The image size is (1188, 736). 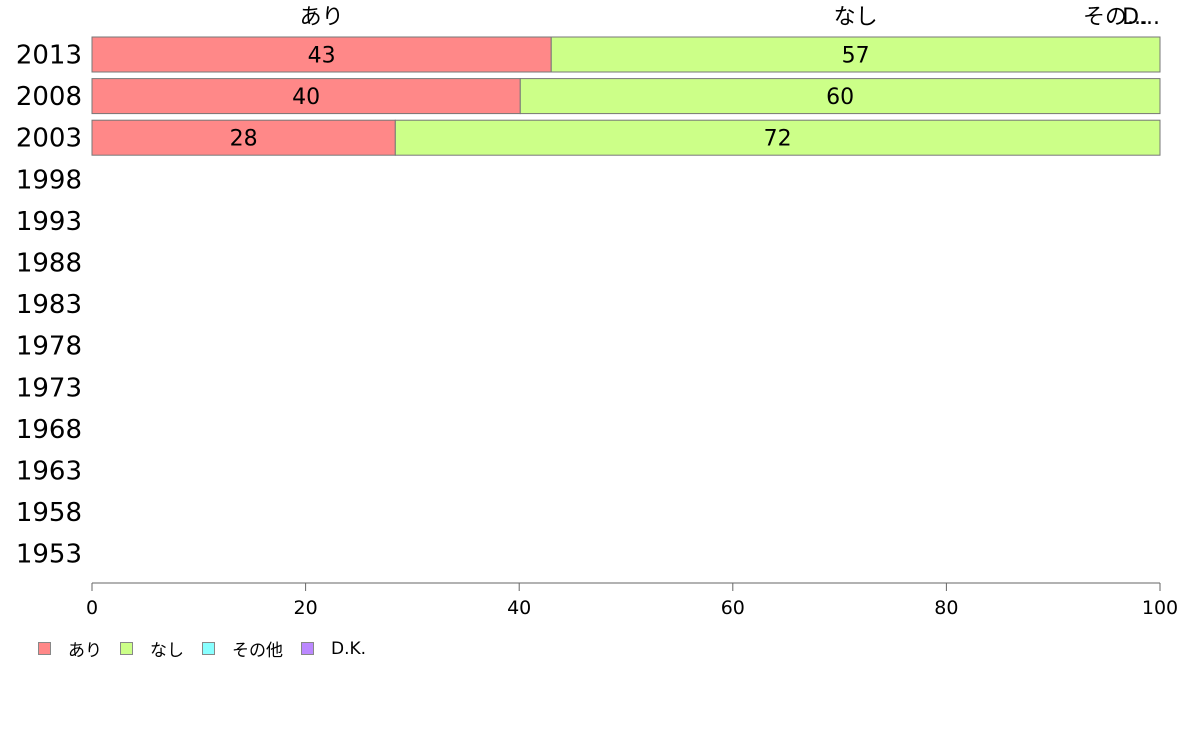 What do you see at coordinates (519, 608) in the screenshot?
I see `x-tick-label: 40` at bounding box center [519, 608].